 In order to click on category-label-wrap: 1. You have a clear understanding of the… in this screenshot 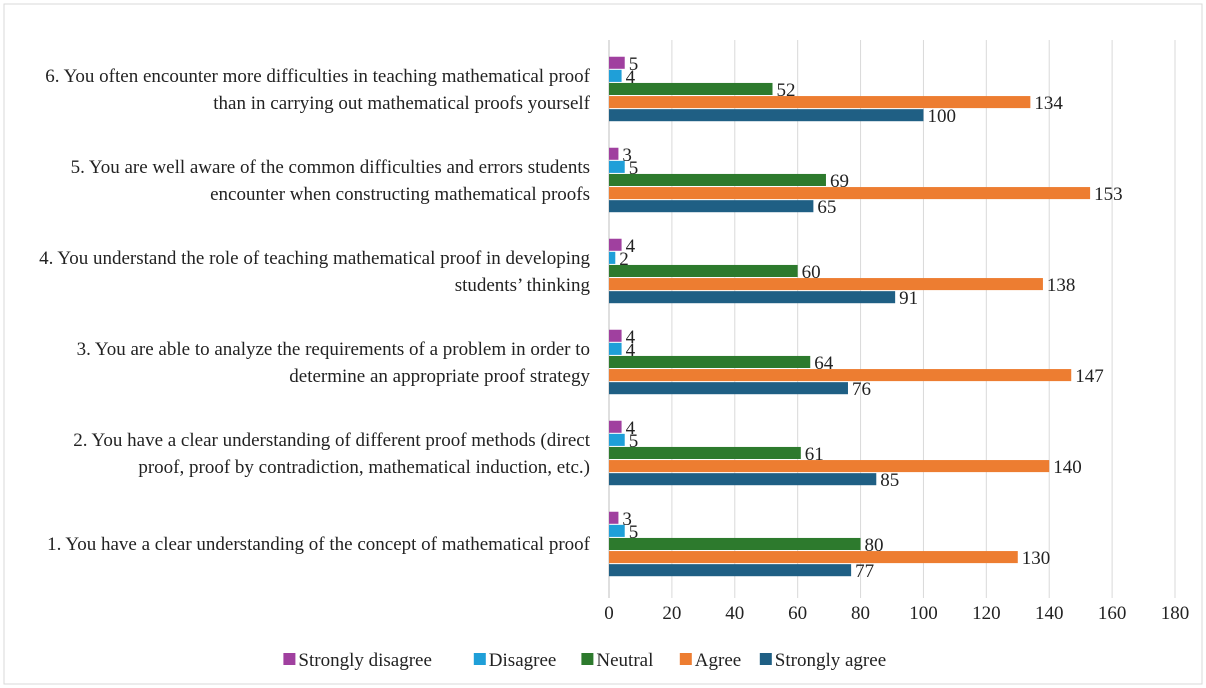, I will do `click(300, 545)`.